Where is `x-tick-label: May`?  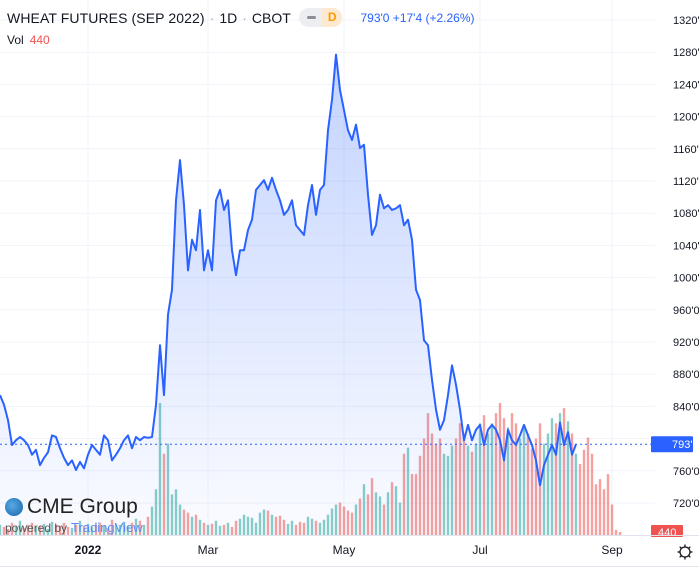
x-tick-label: May is located at coordinates (344, 550).